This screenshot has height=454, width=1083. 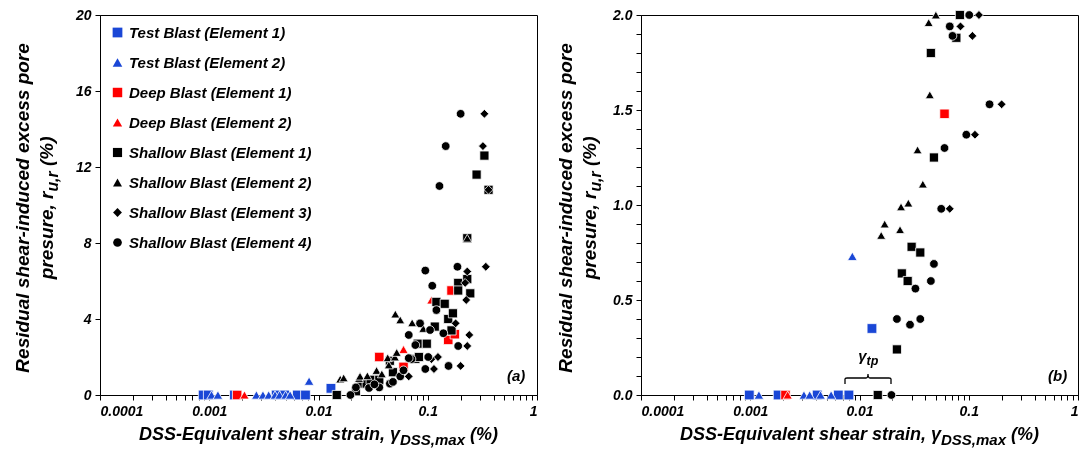 What do you see at coordinates (623, 299) in the screenshot?
I see `y-tick-label: 0.5` at bounding box center [623, 299].